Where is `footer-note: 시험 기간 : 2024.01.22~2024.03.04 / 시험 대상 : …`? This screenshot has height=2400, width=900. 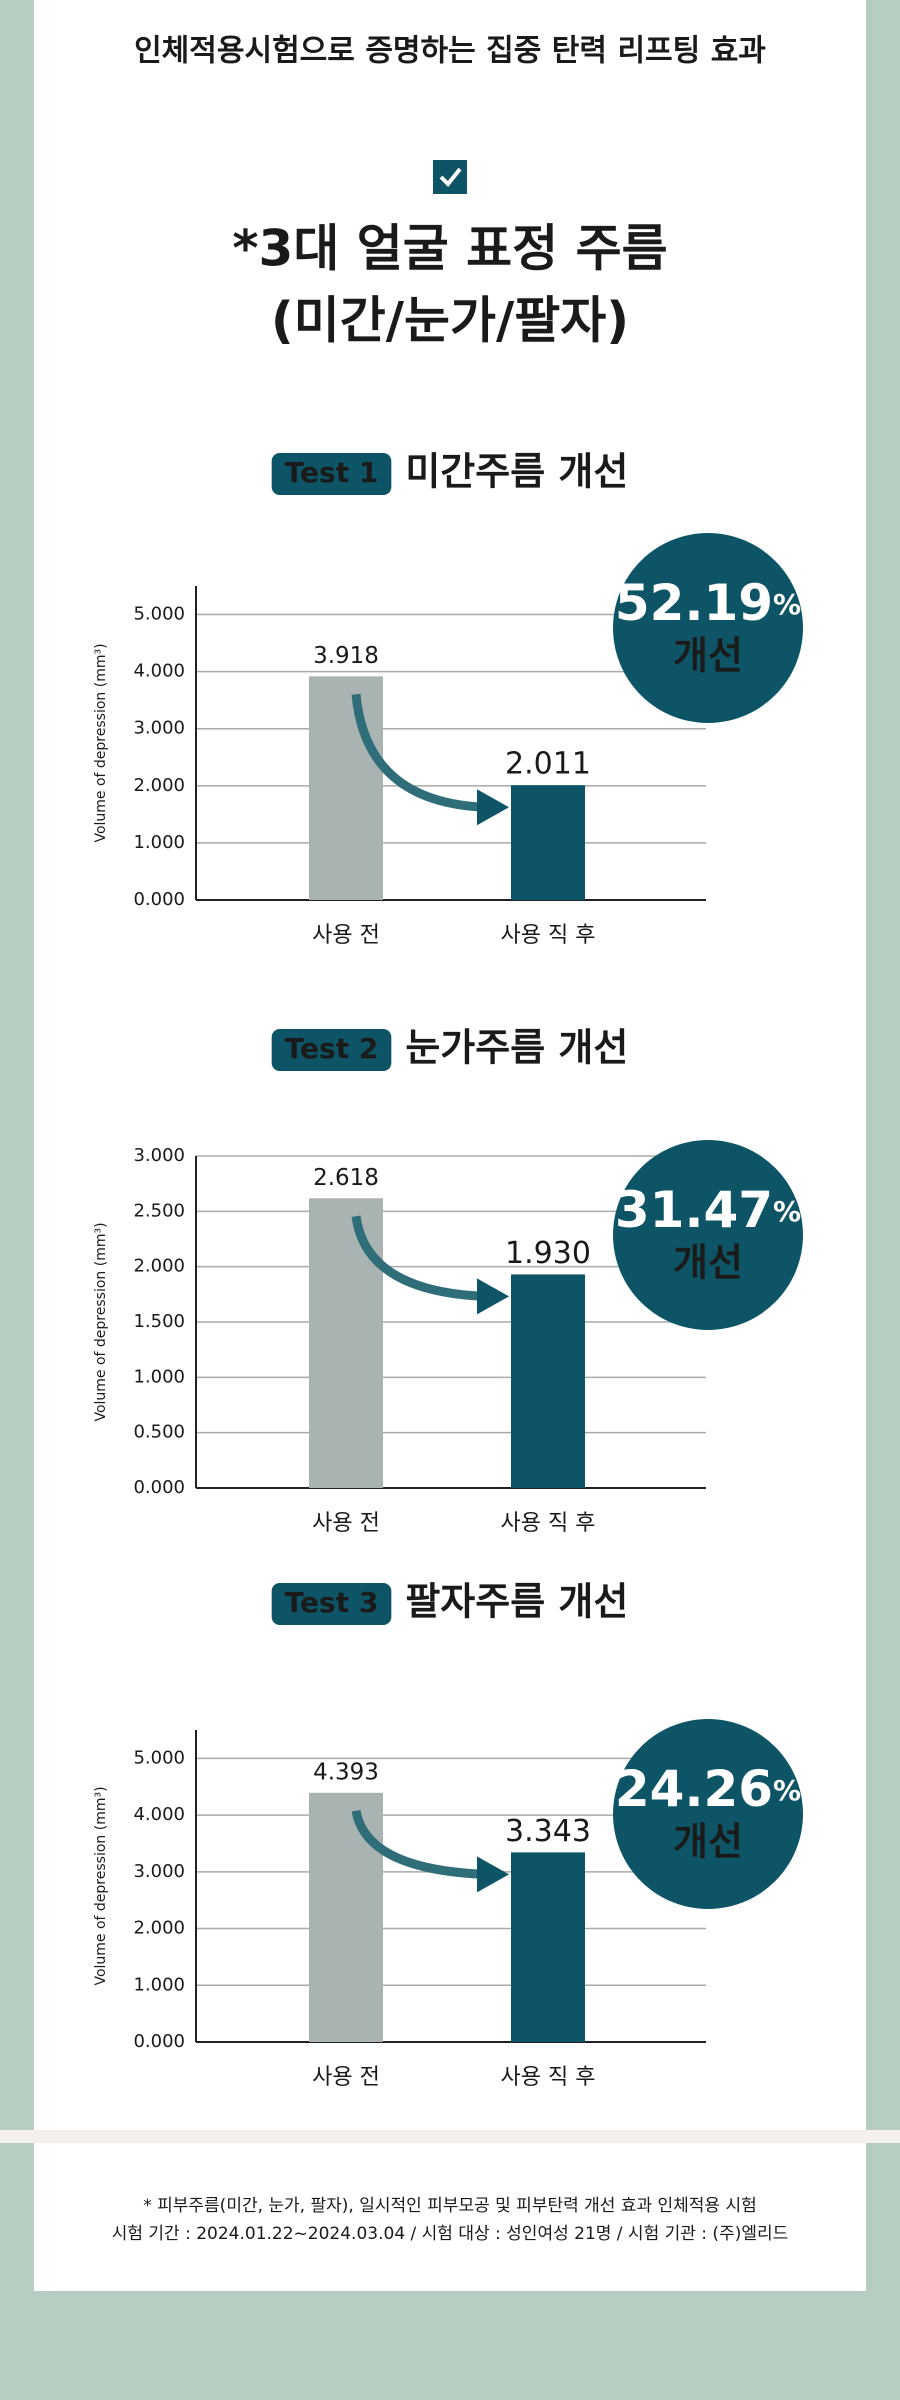 footer-note: 시험 기간 : 2024.01.22~2024.03.04 / 시험 대상 : … is located at coordinates (450, 2234).